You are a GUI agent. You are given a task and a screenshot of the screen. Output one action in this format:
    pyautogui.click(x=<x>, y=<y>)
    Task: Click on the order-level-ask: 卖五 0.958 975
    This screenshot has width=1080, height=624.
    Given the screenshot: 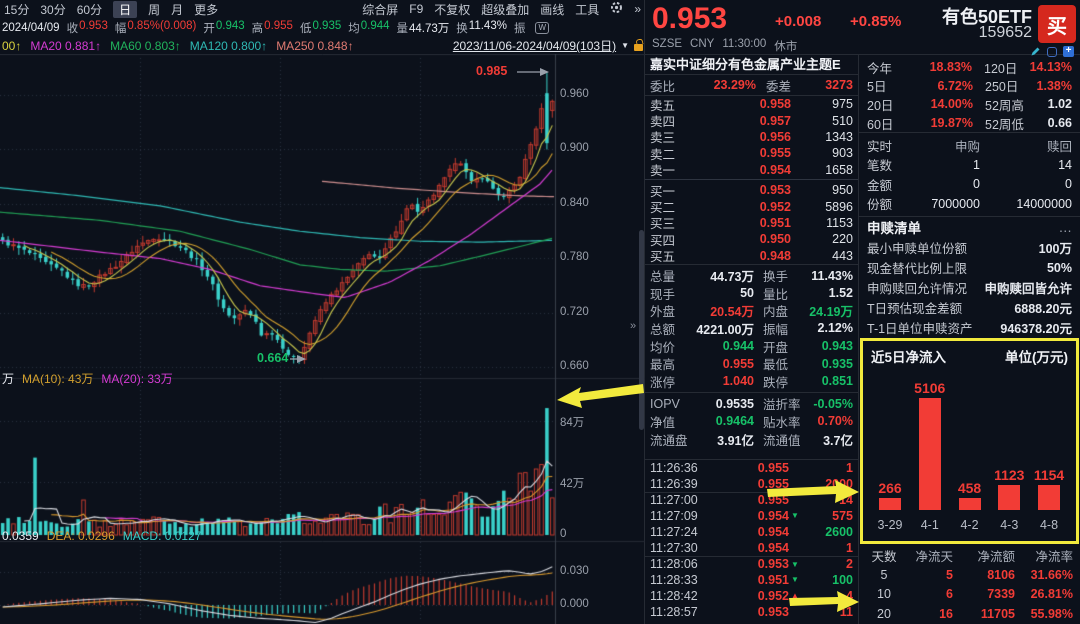 What is the action you would take?
    pyautogui.click(x=751, y=104)
    